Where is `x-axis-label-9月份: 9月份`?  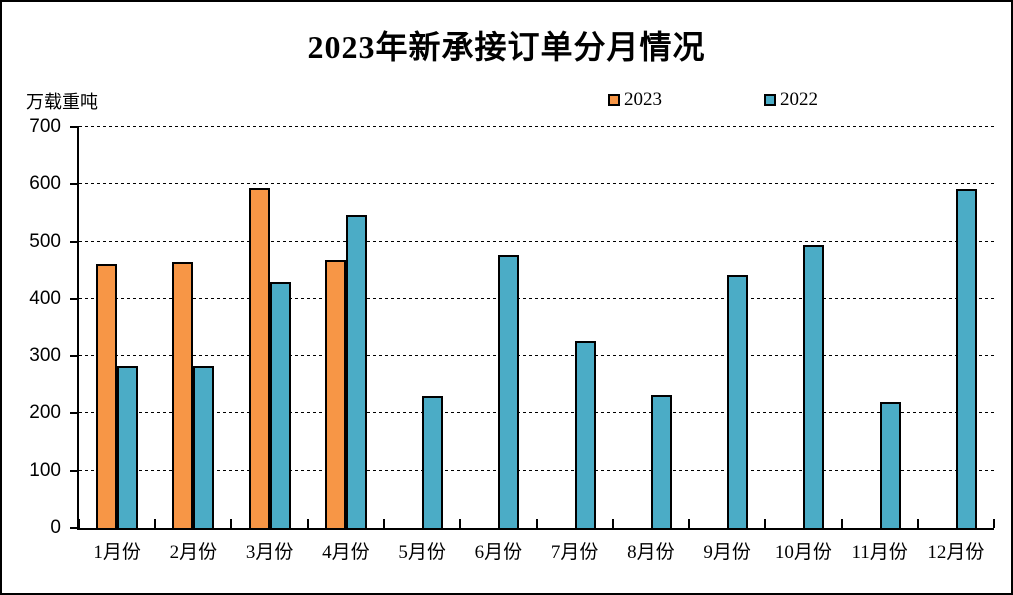 x-axis-label-9月份: 9月份 is located at coordinates (727, 552).